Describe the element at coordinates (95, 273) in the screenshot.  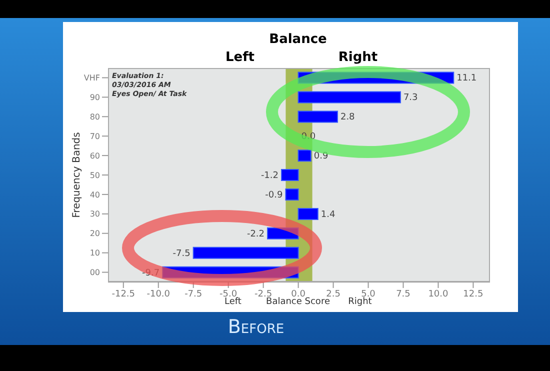
I see `y-tick-label: 00` at that location.